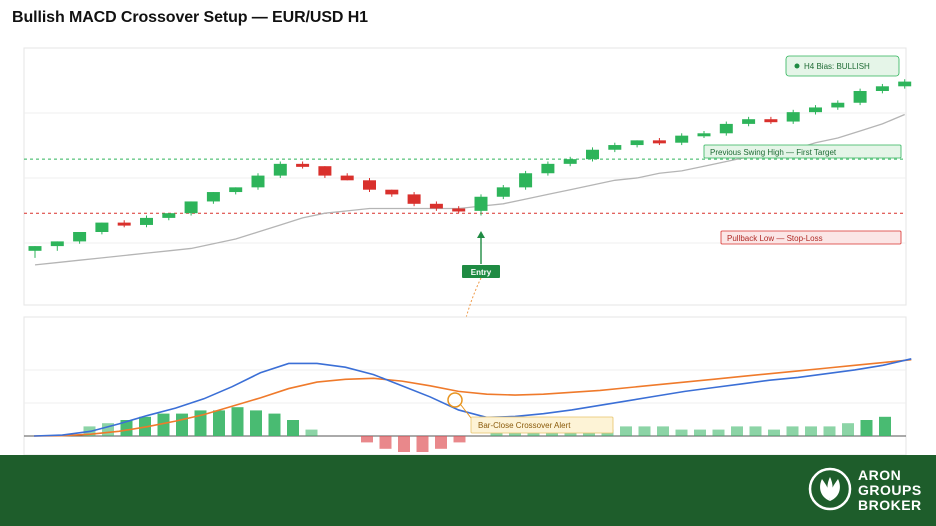 This screenshot has width=936, height=526. I want to click on pullback-label-box, so click(811, 237).